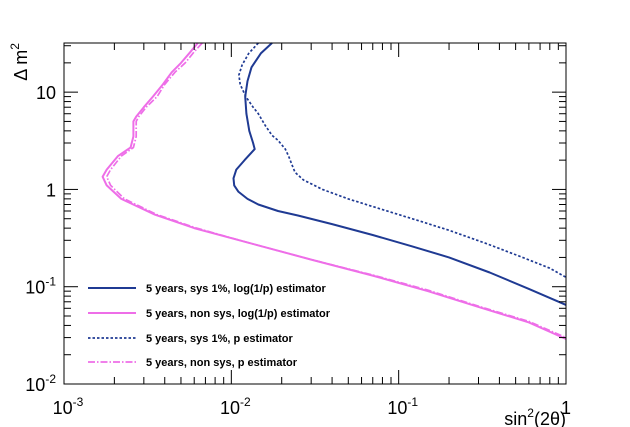 The width and height of the screenshot is (630, 427). I want to click on x-axis-title: sin2(2θ), so click(535, 416).